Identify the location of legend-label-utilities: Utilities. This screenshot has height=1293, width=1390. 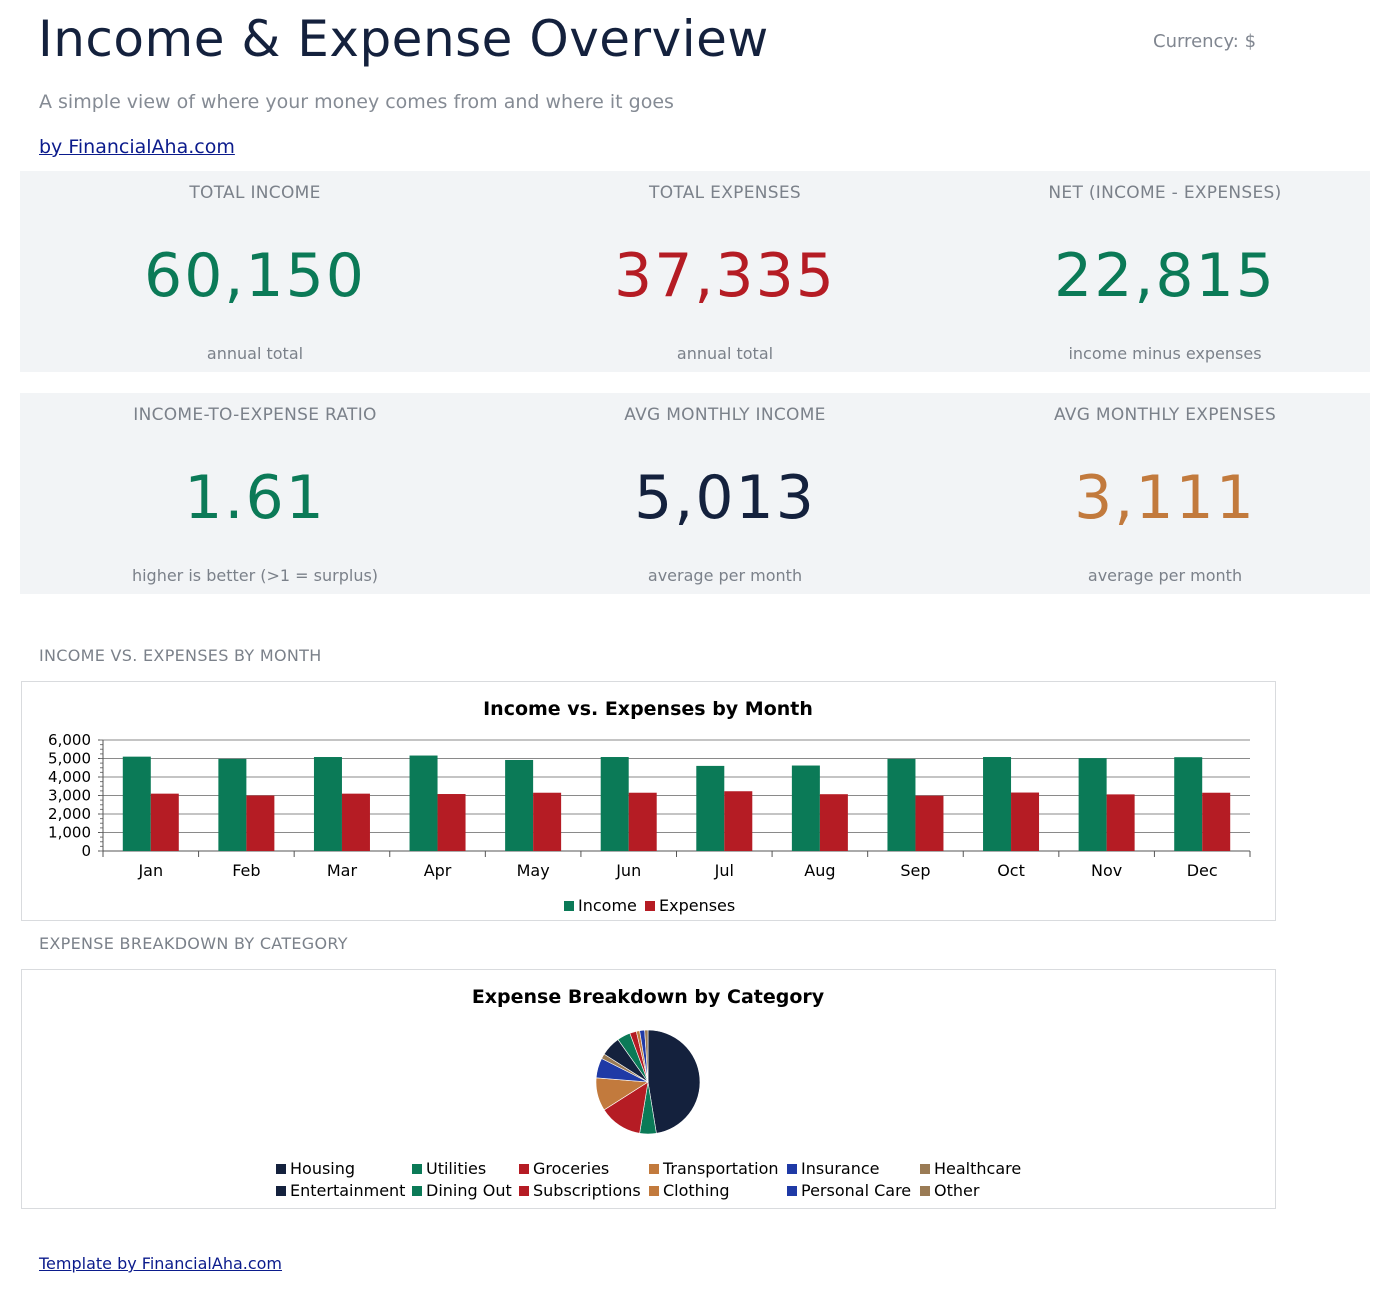
(456, 1168).